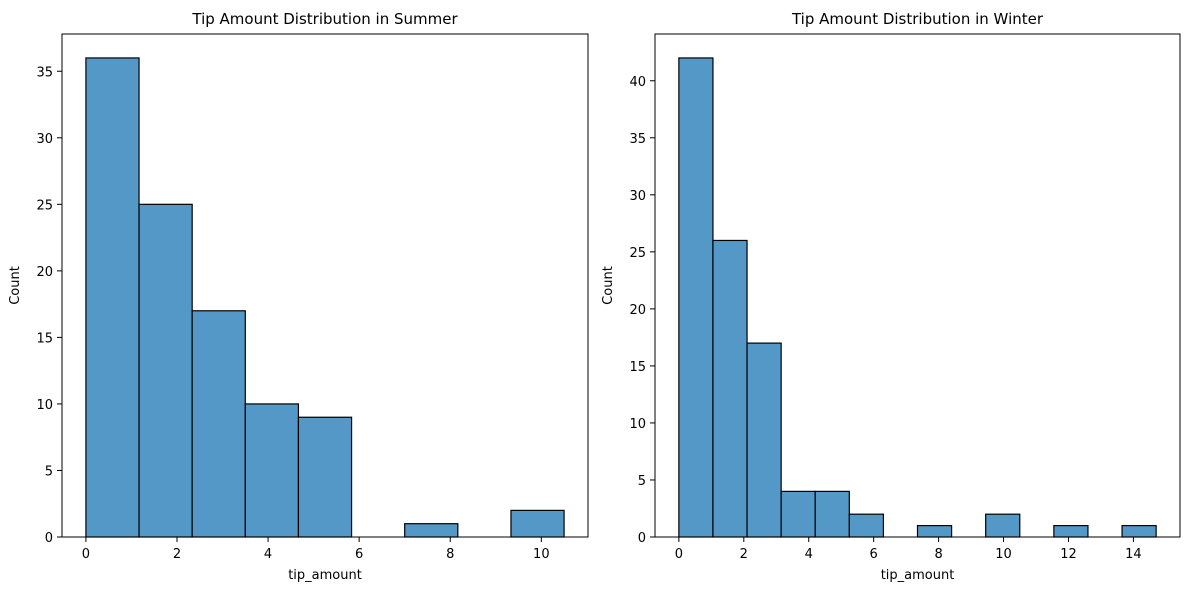  What do you see at coordinates (44, 139) in the screenshot?
I see `summer-y-tick-label: 30` at bounding box center [44, 139].